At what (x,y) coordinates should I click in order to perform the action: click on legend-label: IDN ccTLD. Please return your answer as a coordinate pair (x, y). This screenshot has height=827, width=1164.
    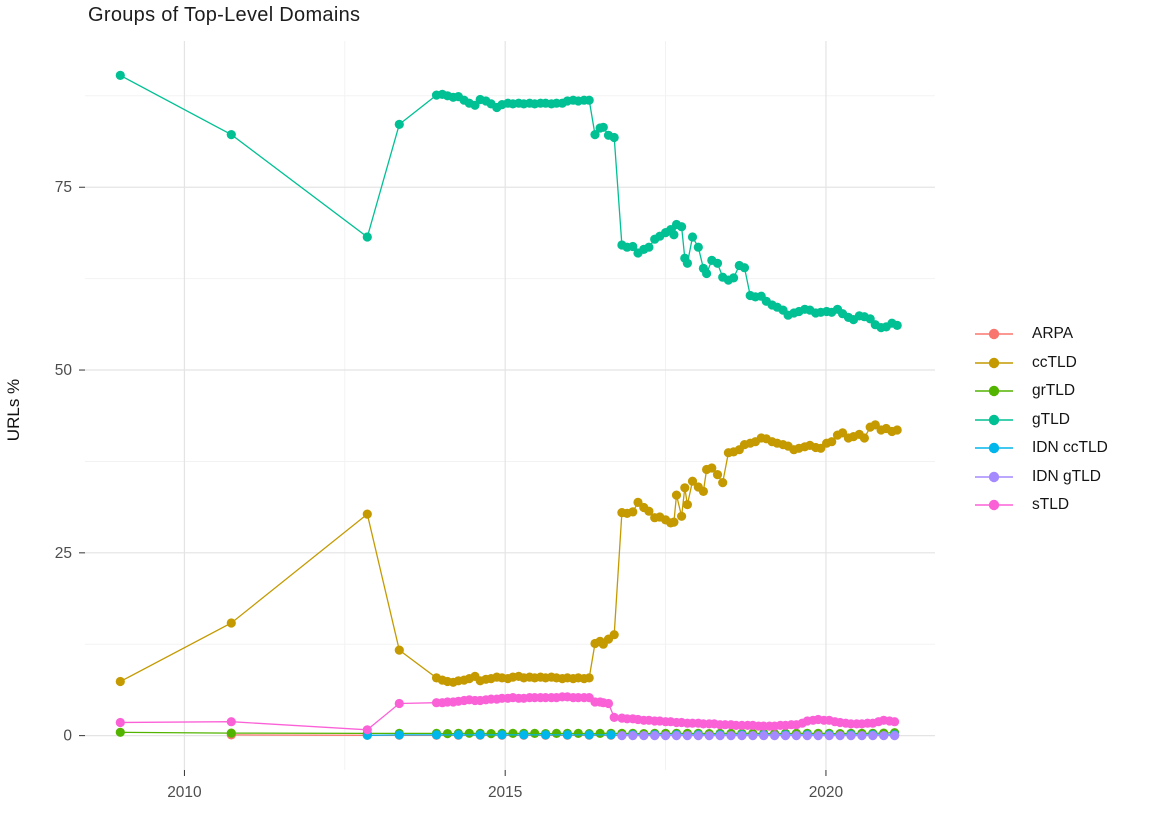
    Looking at the image, I should click on (1070, 448).